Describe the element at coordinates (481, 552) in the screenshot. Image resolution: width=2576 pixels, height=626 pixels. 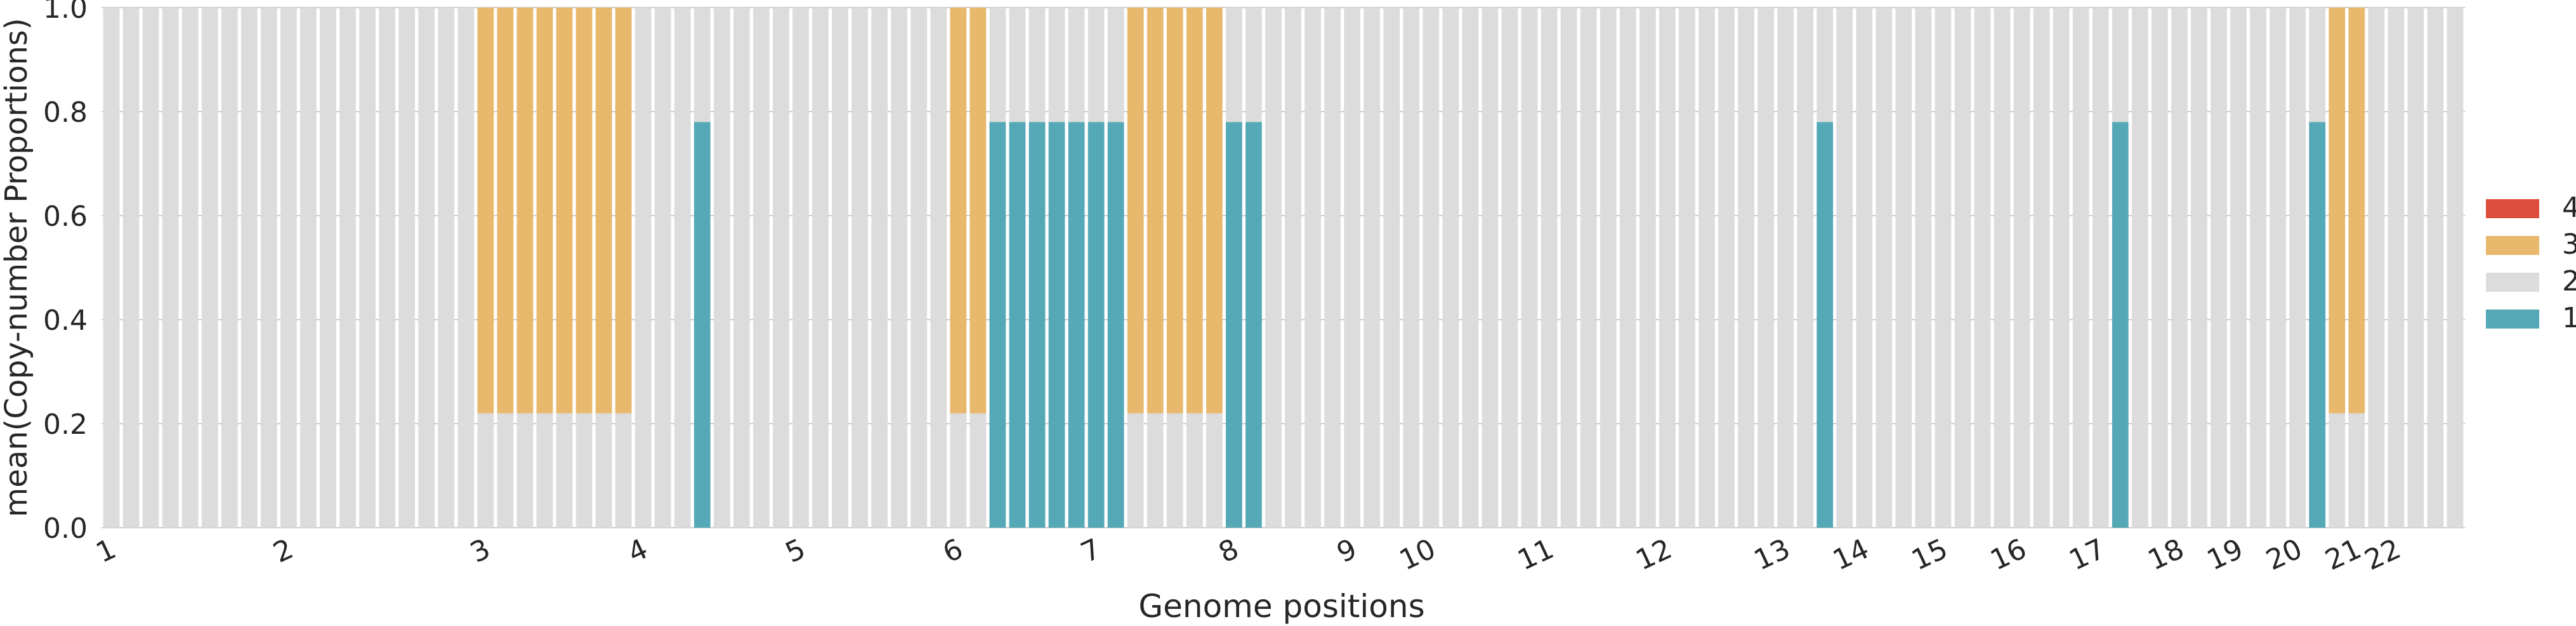
I see `x-tick-label: 3` at that location.